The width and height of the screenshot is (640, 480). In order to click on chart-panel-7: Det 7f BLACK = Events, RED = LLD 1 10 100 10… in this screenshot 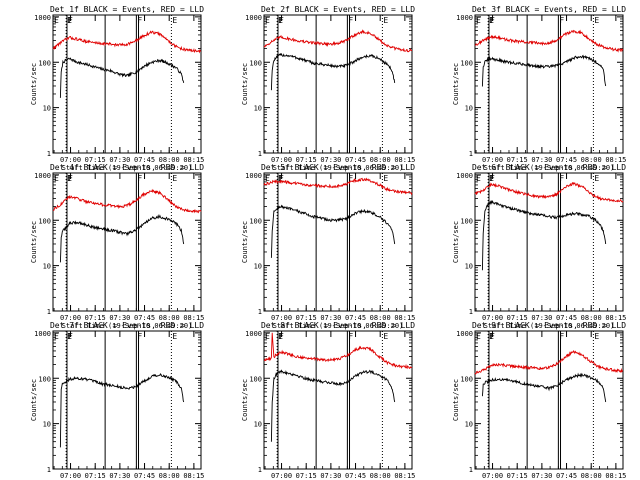, I will do `click(117, 400)`.